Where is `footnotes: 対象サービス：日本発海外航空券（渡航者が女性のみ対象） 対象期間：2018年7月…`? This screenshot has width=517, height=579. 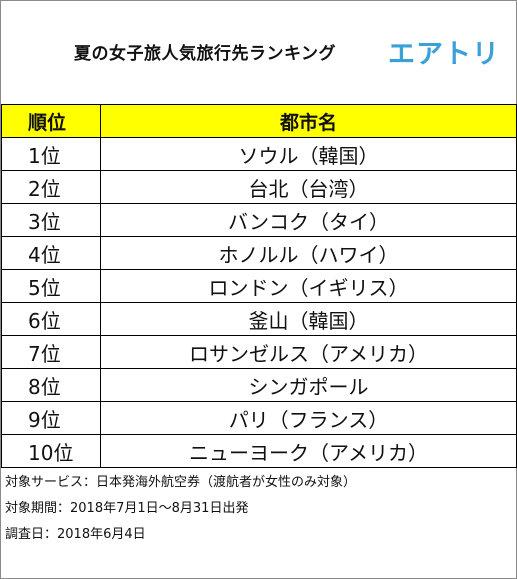 footnotes: 対象サービス：日本発海外航空券（渡航者が女性のみ対象） 対象期間：2018年7月… is located at coordinates (180, 509).